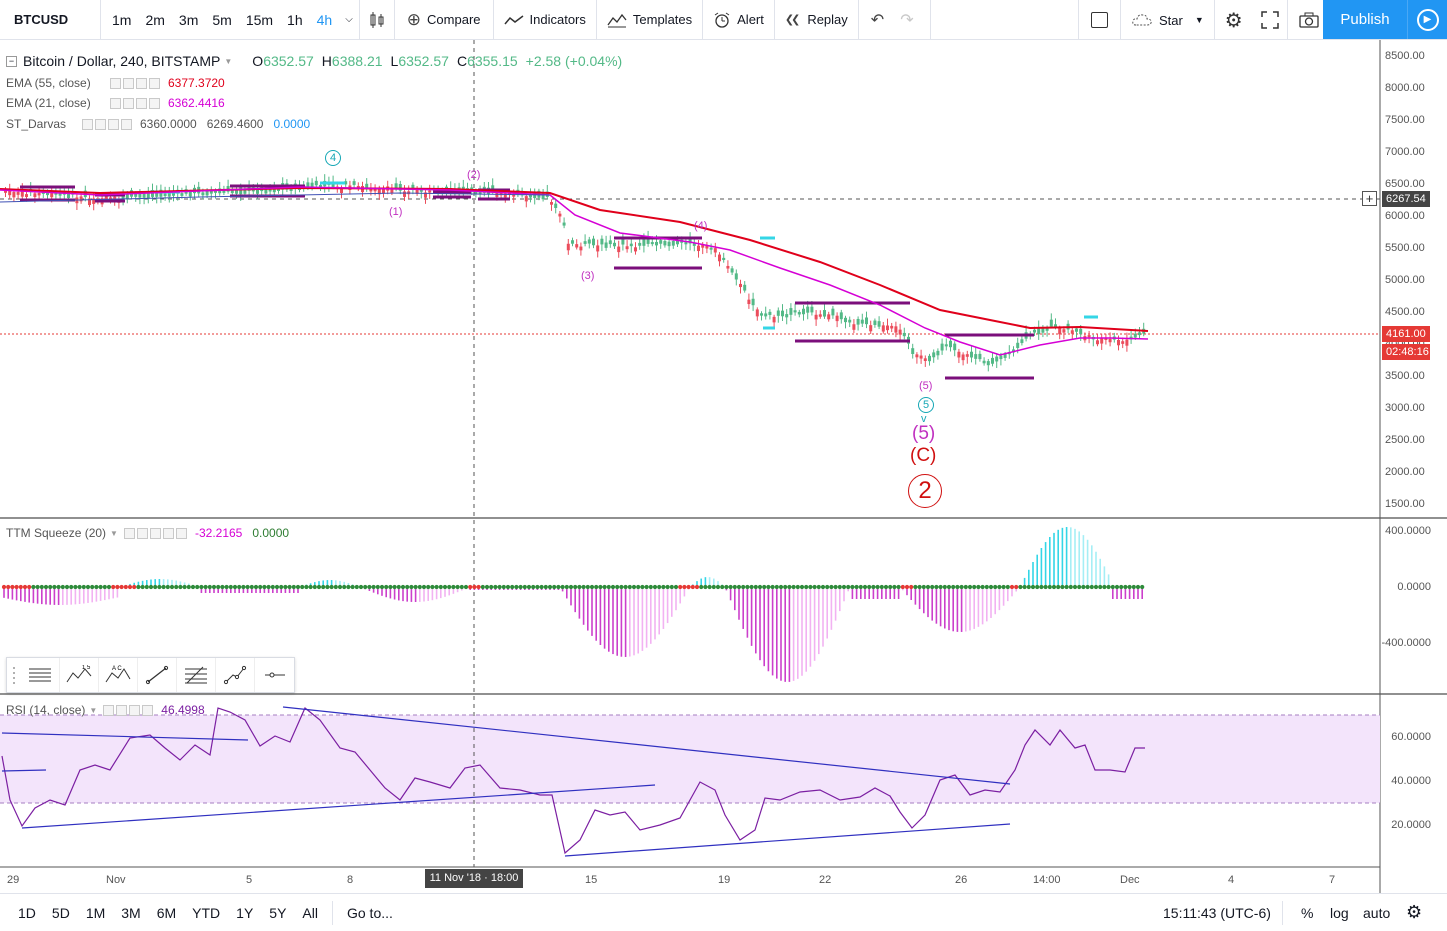 This screenshot has height=931, width=1447. I want to click on auto-scale-toggle: auto, so click(1377, 912).